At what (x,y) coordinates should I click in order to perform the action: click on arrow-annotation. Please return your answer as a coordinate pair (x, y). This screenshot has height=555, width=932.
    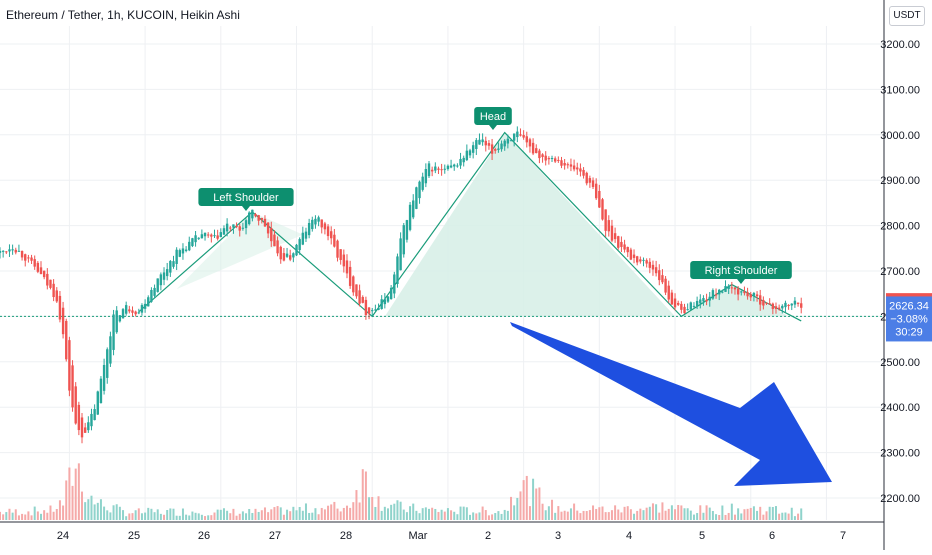
    Looking at the image, I should click on (671, 404).